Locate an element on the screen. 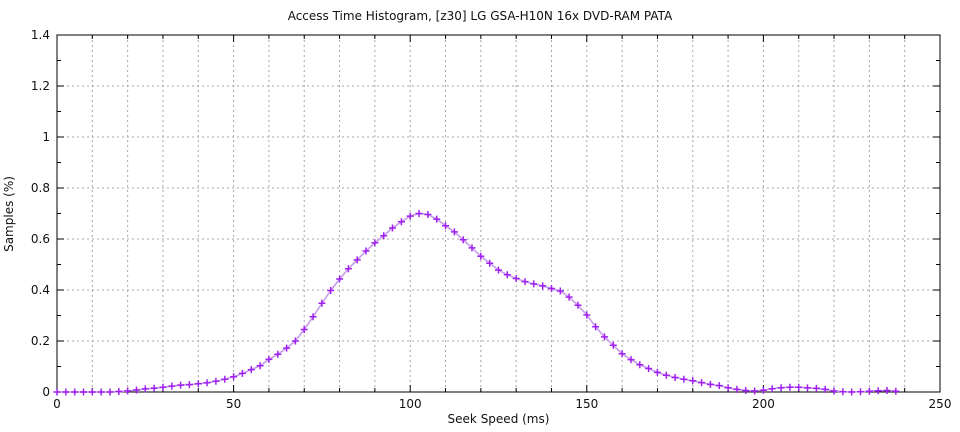  y-tick-label: 0.2 is located at coordinates (40, 341).